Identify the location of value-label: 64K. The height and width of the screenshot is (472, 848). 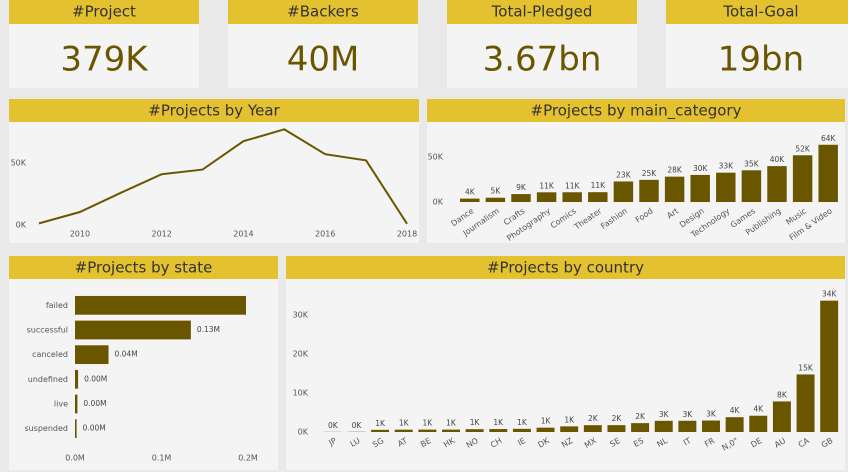
(829, 138).